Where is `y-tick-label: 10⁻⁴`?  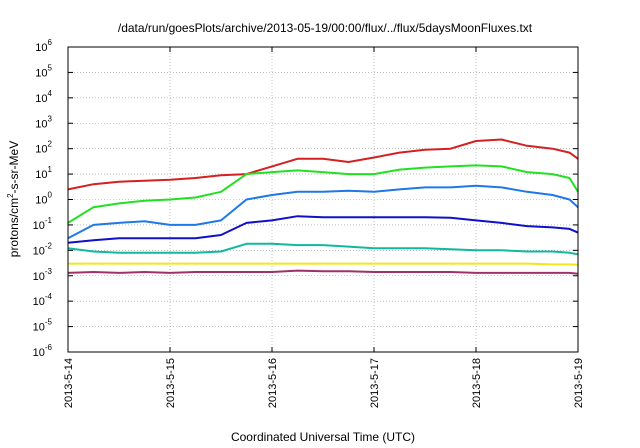 y-tick-label: 10⁻⁴ is located at coordinates (43, 300).